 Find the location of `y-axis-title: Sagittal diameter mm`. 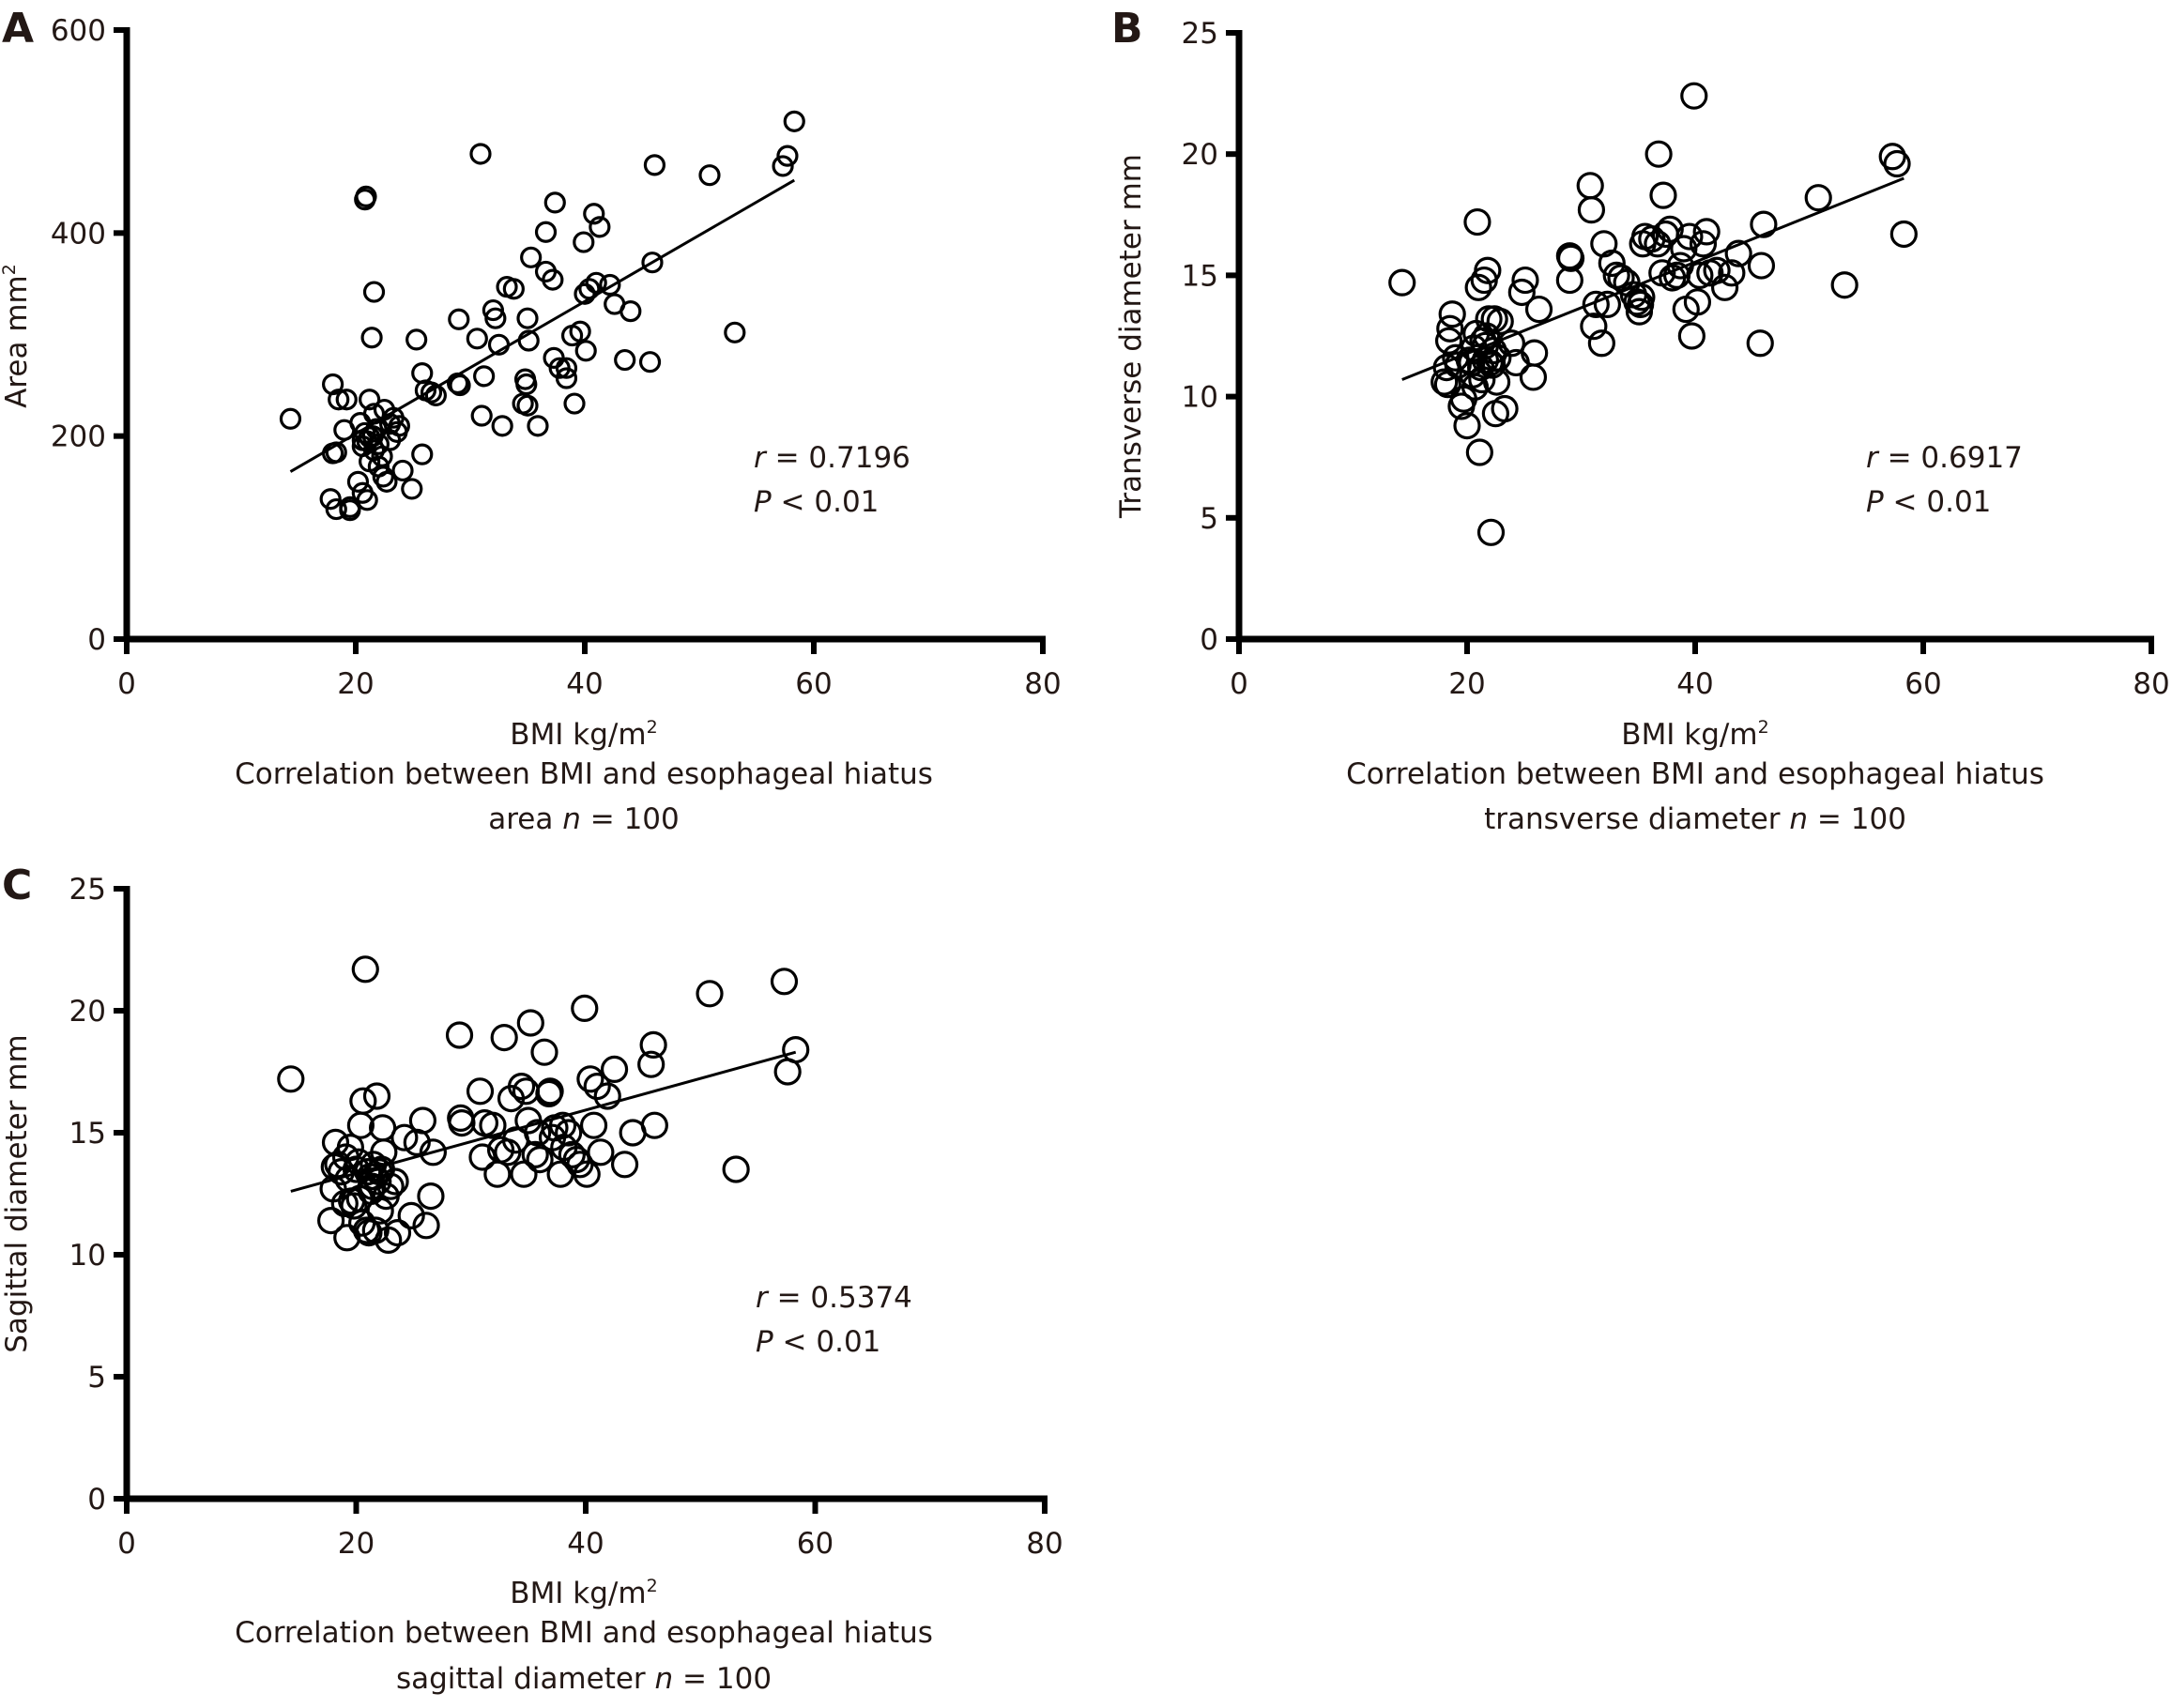

y-axis-title: Sagittal diameter mm is located at coordinates (17, 1193).